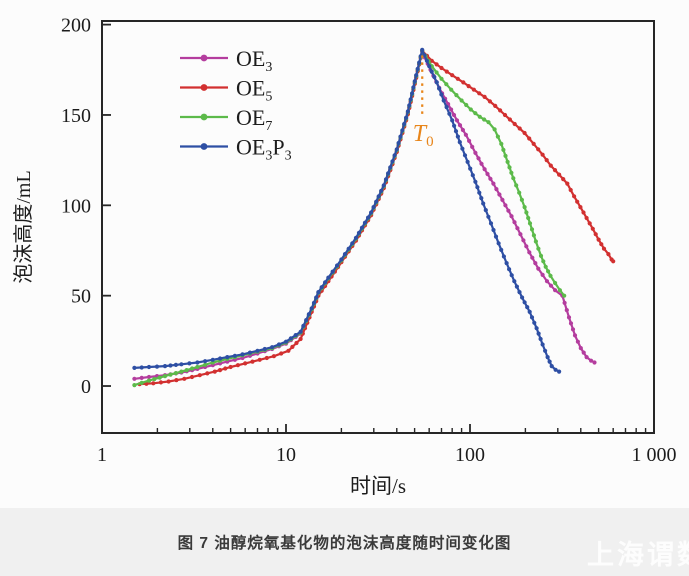  I want to click on legend-item-OE7: OE7, so click(226, 119).